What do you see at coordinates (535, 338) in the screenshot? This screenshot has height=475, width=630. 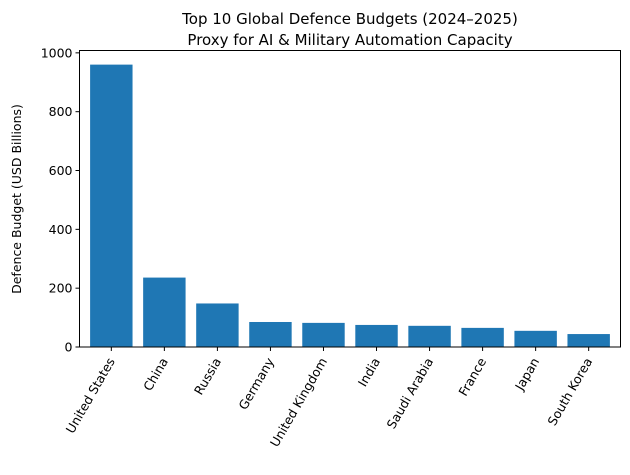 I see `bar-japan` at bounding box center [535, 338].